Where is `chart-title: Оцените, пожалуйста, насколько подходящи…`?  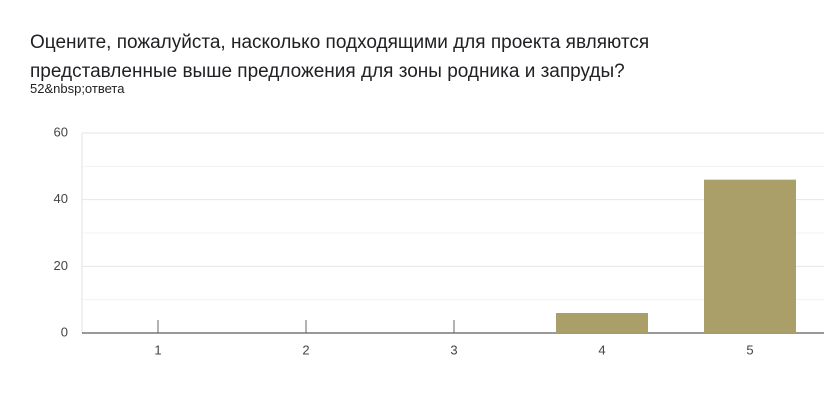
chart-title: Оцените, пожалуйста, насколько подходящи… is located at coordinates (340, 57).